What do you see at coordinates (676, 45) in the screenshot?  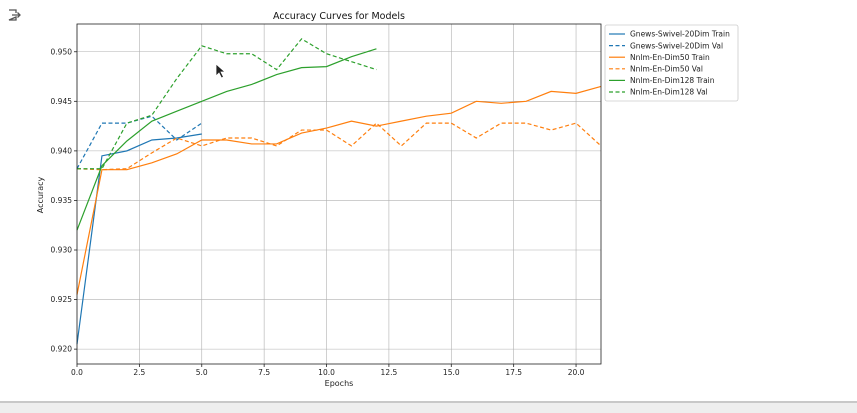 I see `legend-entry: Gnews-Swivel-20Dim Val` at bounding box center [676, 45].